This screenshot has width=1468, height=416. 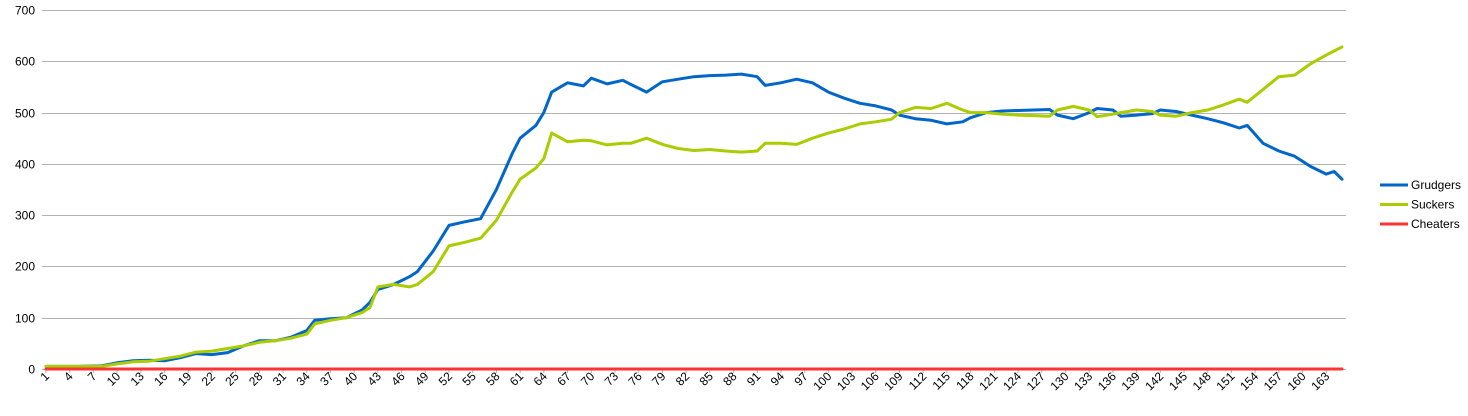 I want to click on y-tick-label: 500, so click(x=25, y=114).